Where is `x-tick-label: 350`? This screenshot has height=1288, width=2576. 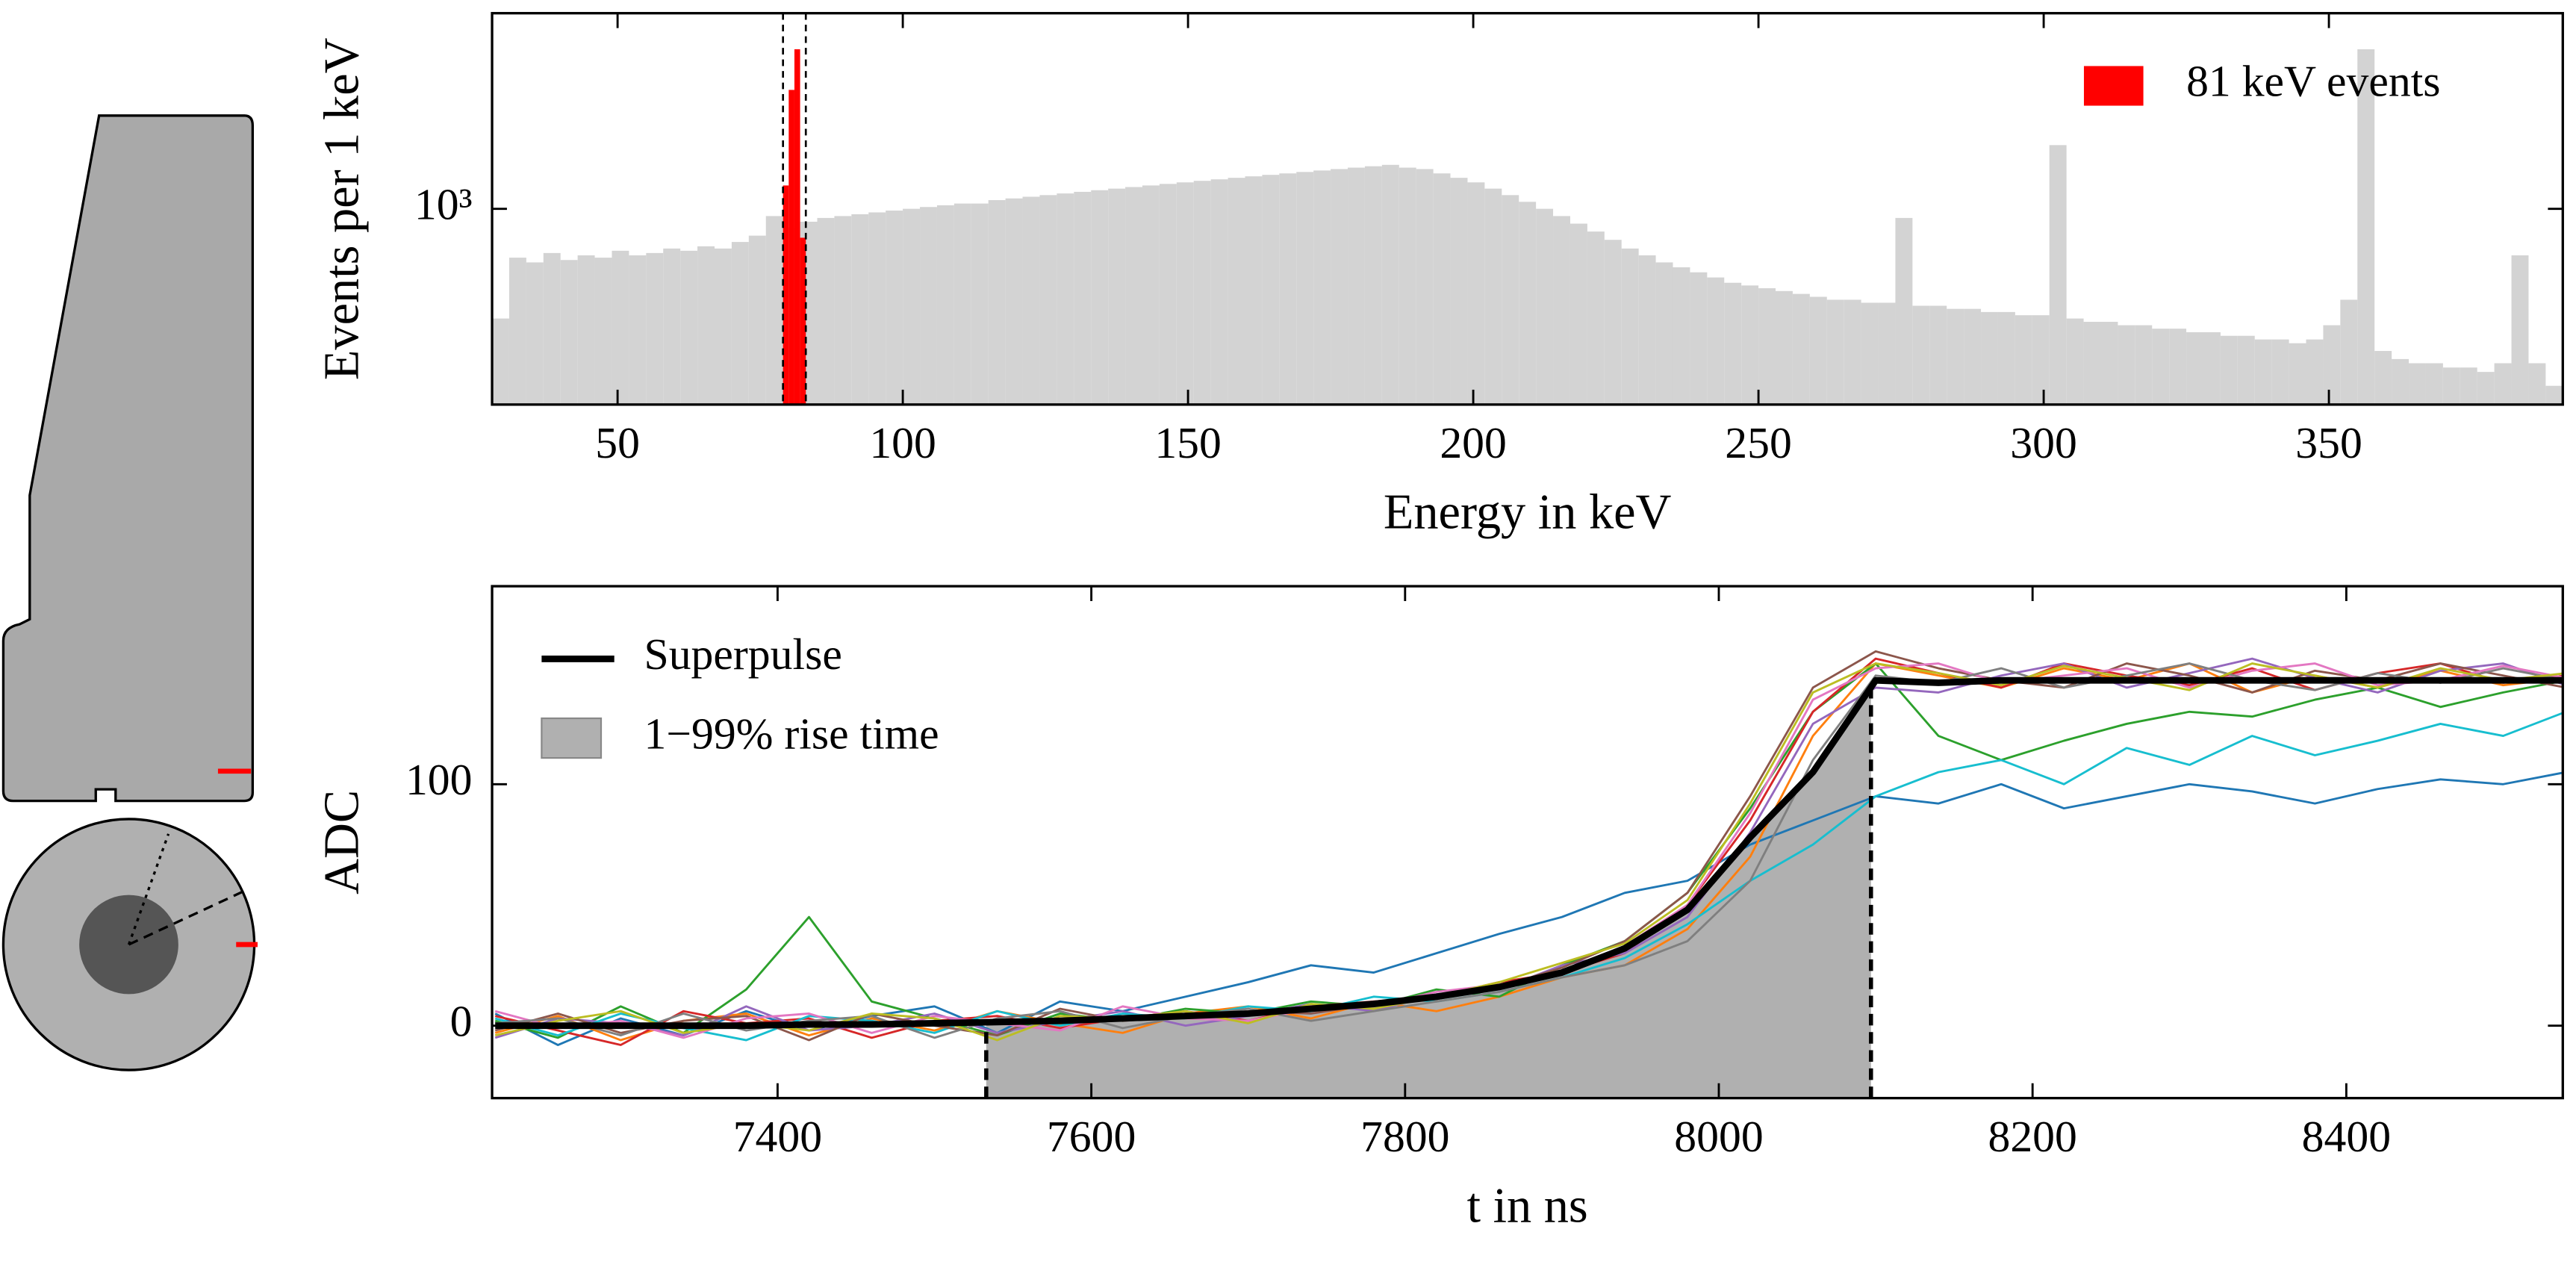
x-tick-label: 350 is located at coordinates (2328, 442).